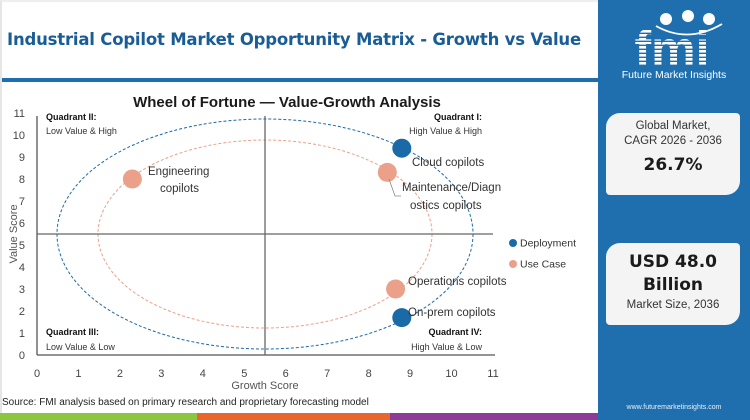 This screenshot has width=750, height=420. I want to click on y-tick-label: 11, so click(19, 114).